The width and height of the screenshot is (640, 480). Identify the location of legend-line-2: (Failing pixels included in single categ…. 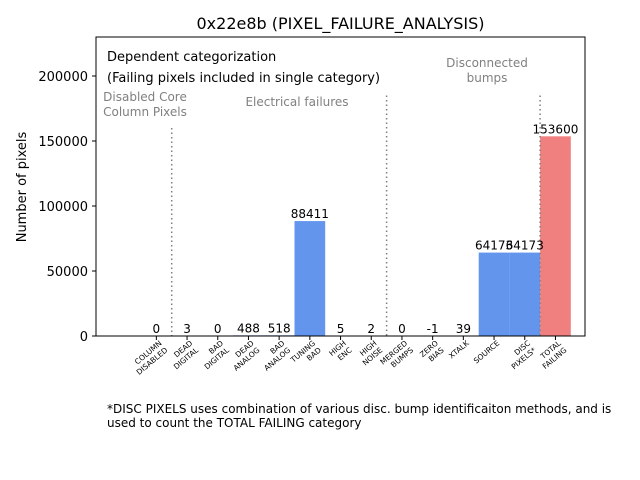
(243, 78).